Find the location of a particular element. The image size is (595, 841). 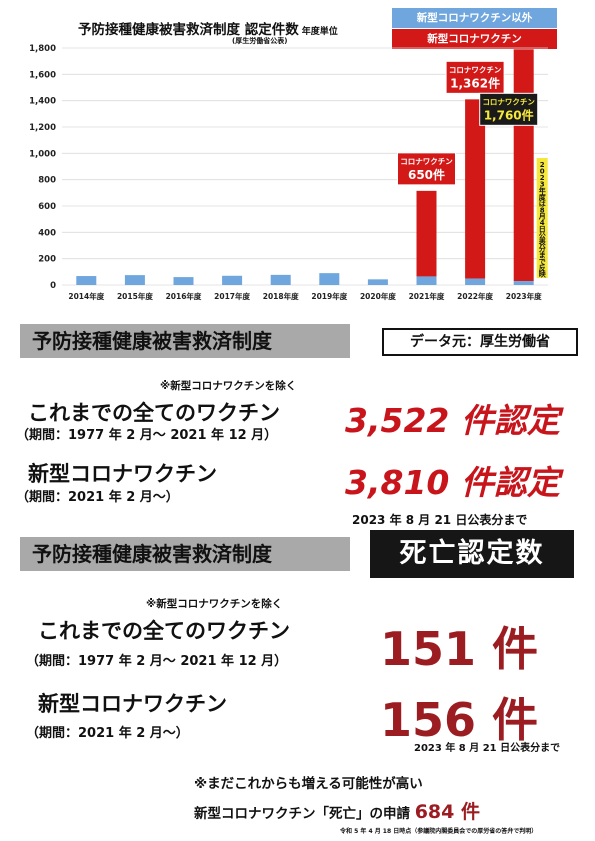

x-tick-label: 2022年度 is located at coordinates (475, 296).